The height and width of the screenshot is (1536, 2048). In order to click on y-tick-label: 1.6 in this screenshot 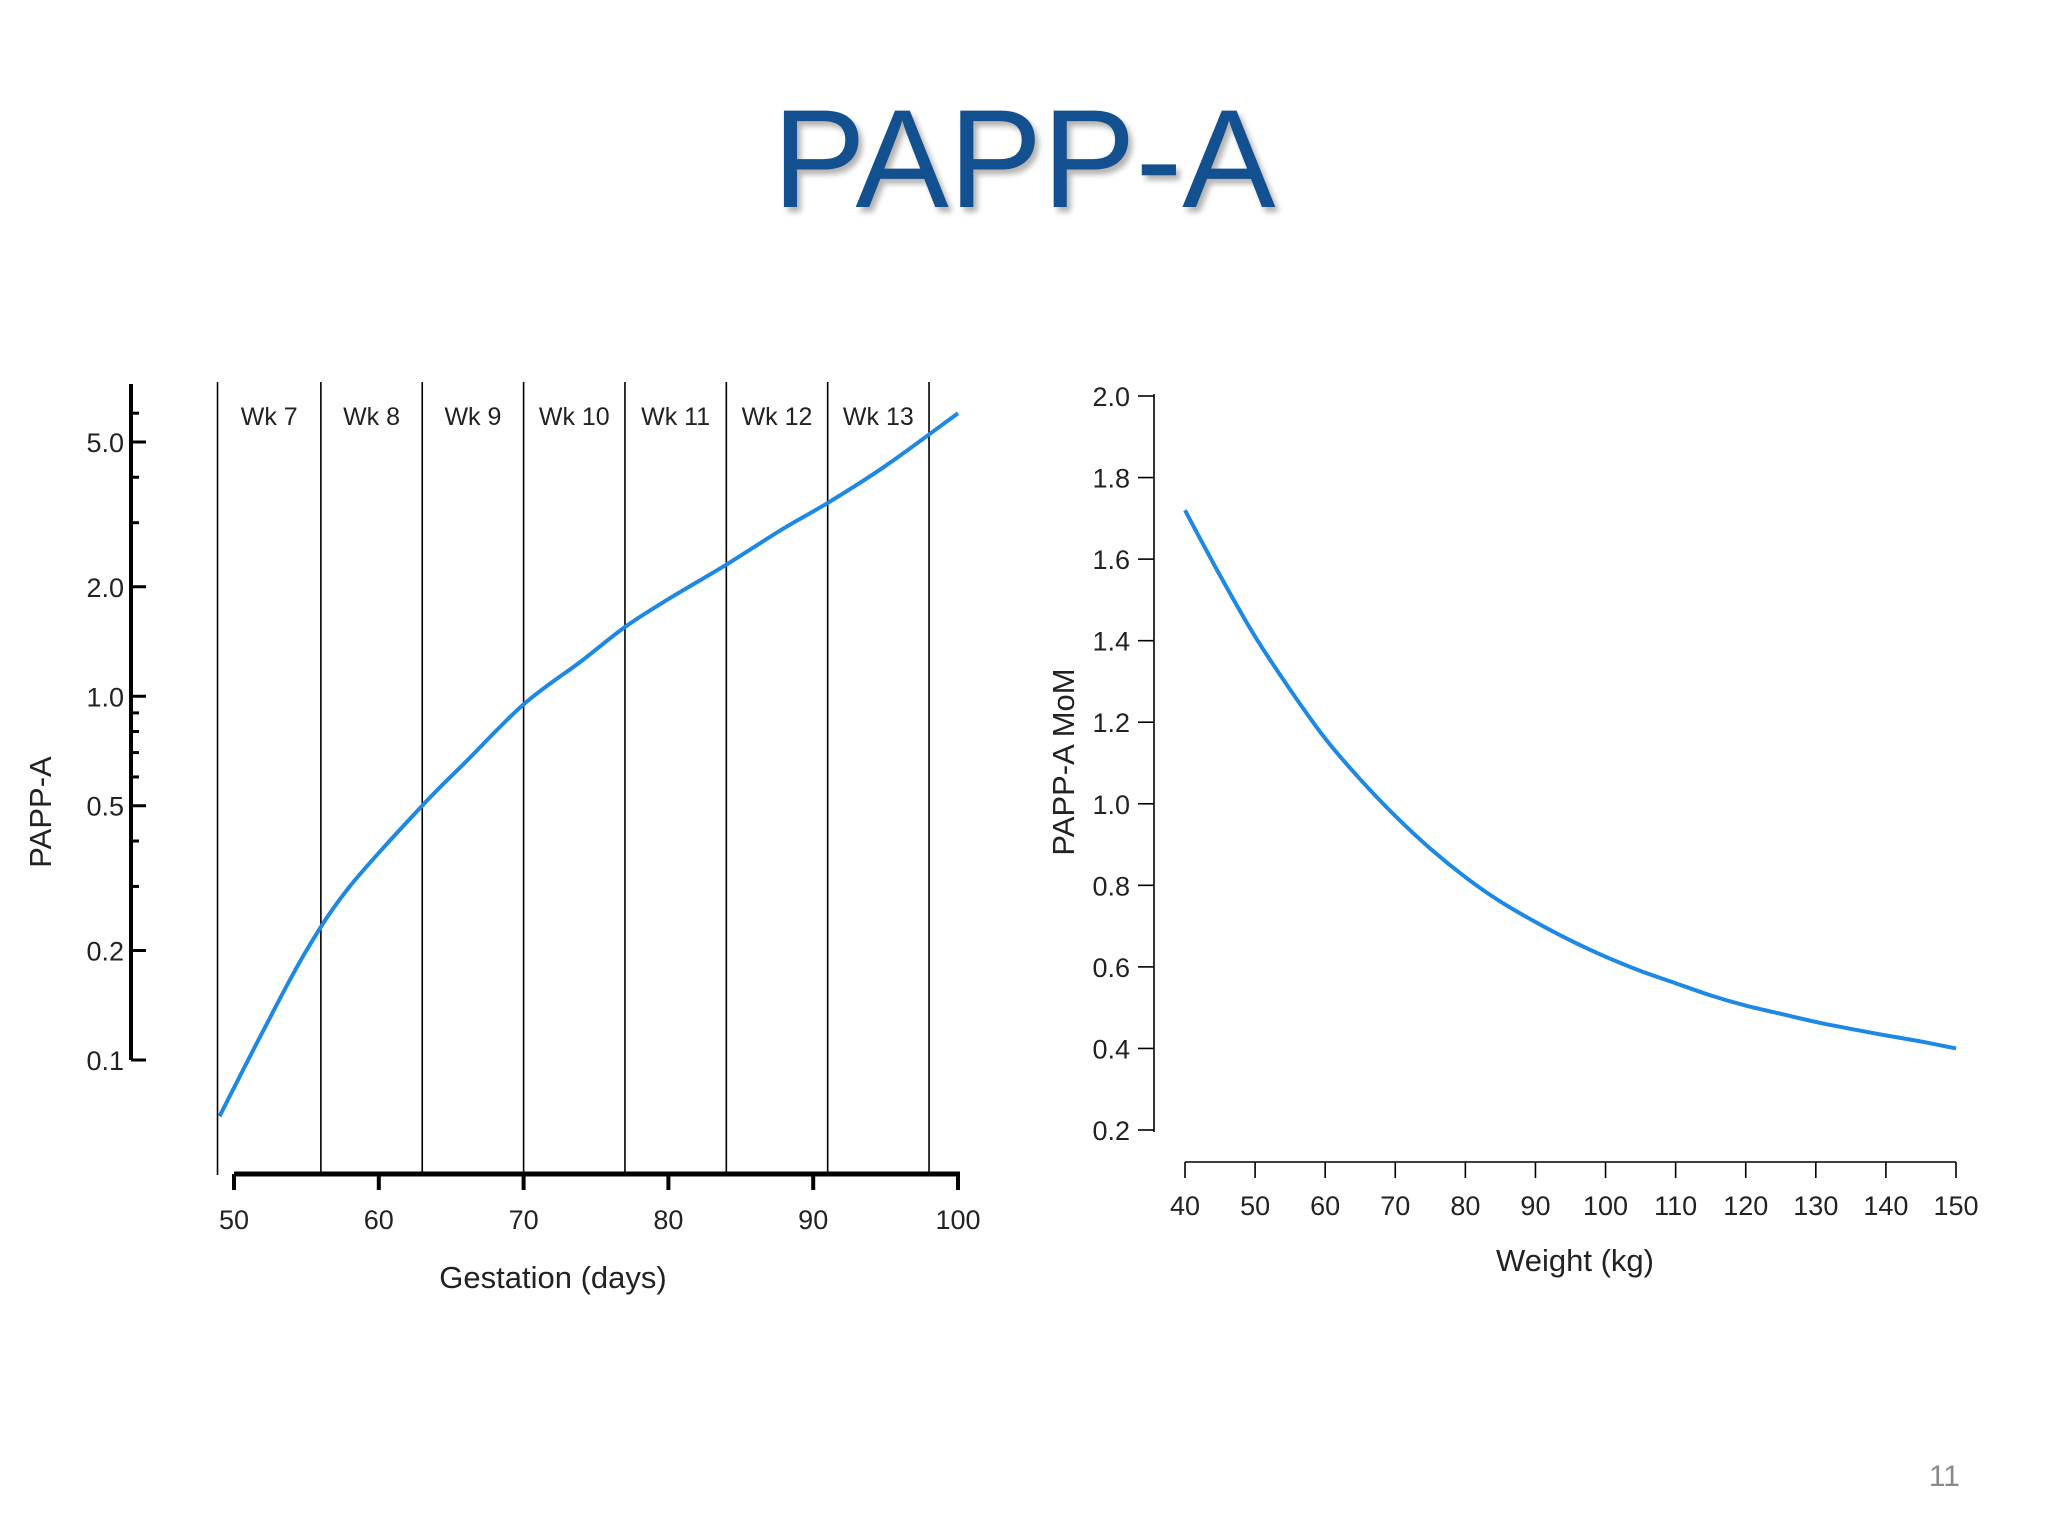, I will do `click(1111, 560)`.